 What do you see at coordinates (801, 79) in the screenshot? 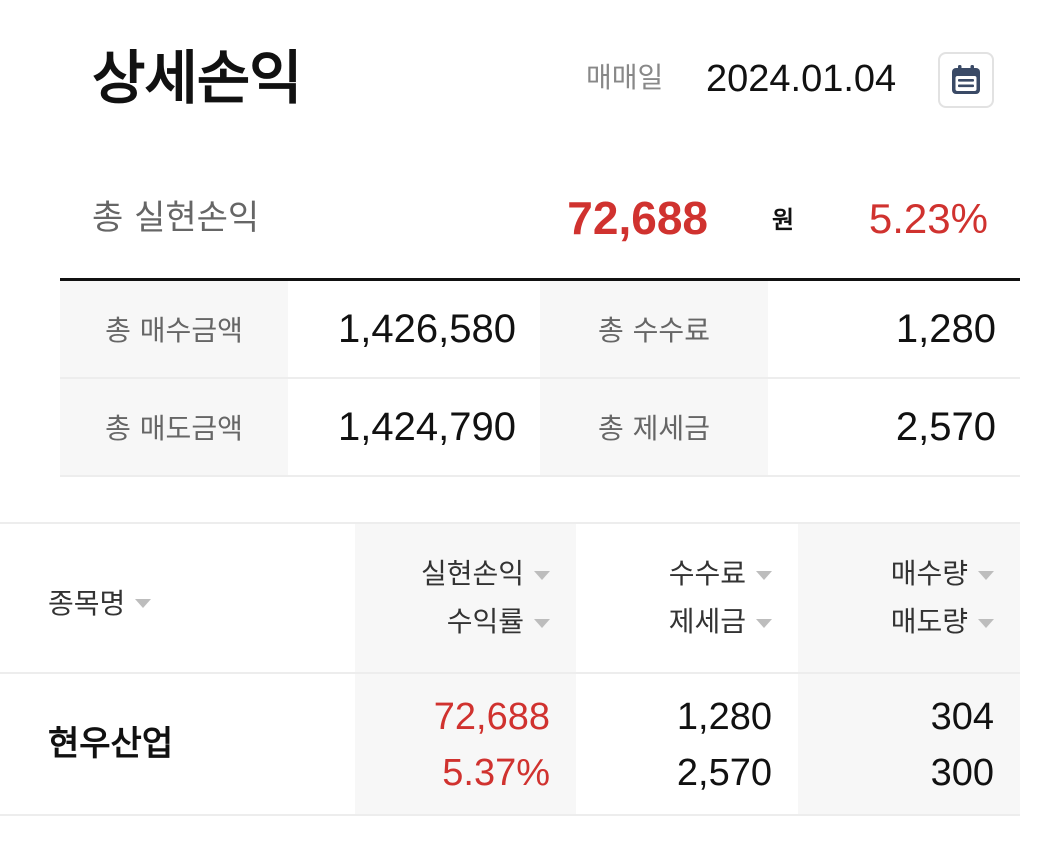
I see `trade-date-value: 2024.01.04` at bounding box center [801, 79].